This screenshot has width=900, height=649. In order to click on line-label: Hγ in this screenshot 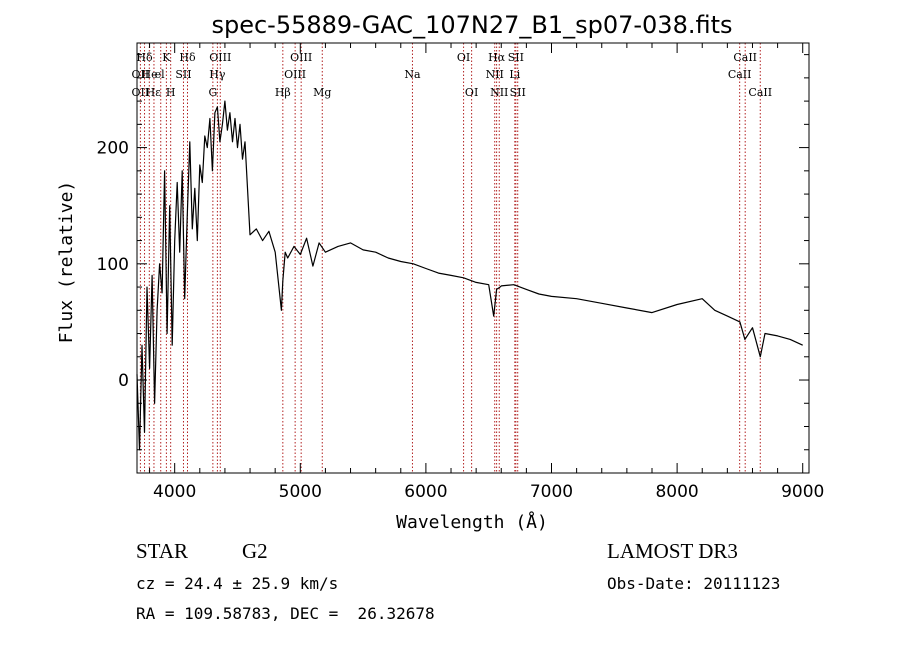, I will do `click(217, 74)`.